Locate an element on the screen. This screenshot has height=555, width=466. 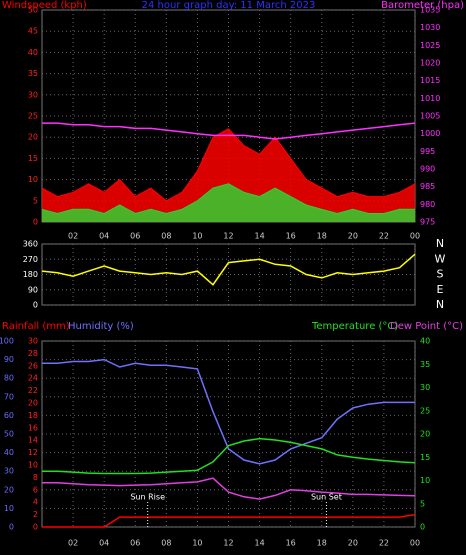
y2-tick-label: E is located at coordinates (440, 289).